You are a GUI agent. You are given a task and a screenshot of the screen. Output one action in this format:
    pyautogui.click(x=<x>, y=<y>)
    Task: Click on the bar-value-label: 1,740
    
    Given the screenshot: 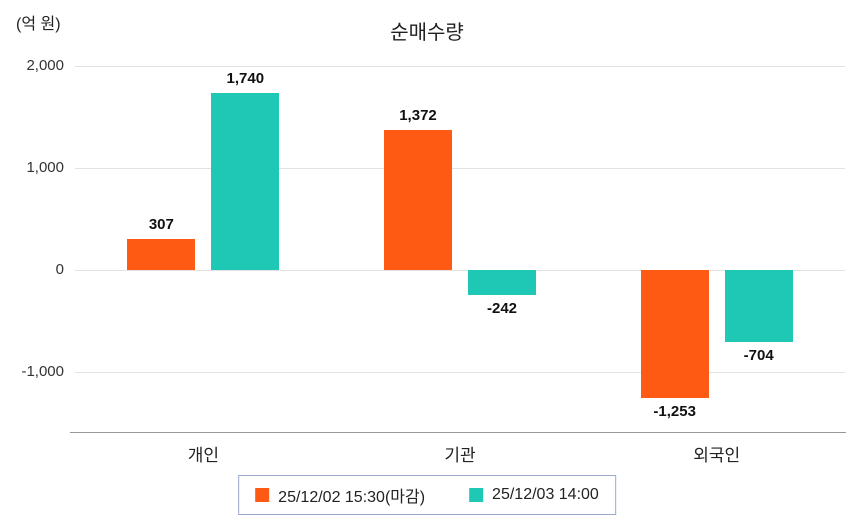 What is the action you would take?
    pyautogui.click(x=245, y=78)
    